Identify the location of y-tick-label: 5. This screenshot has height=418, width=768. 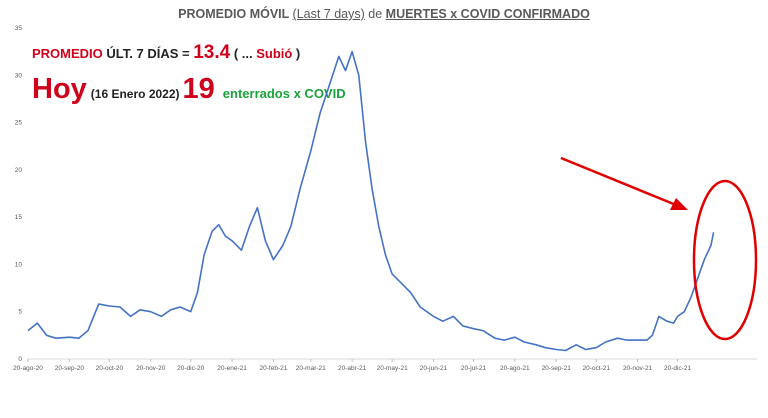
(20, 312).